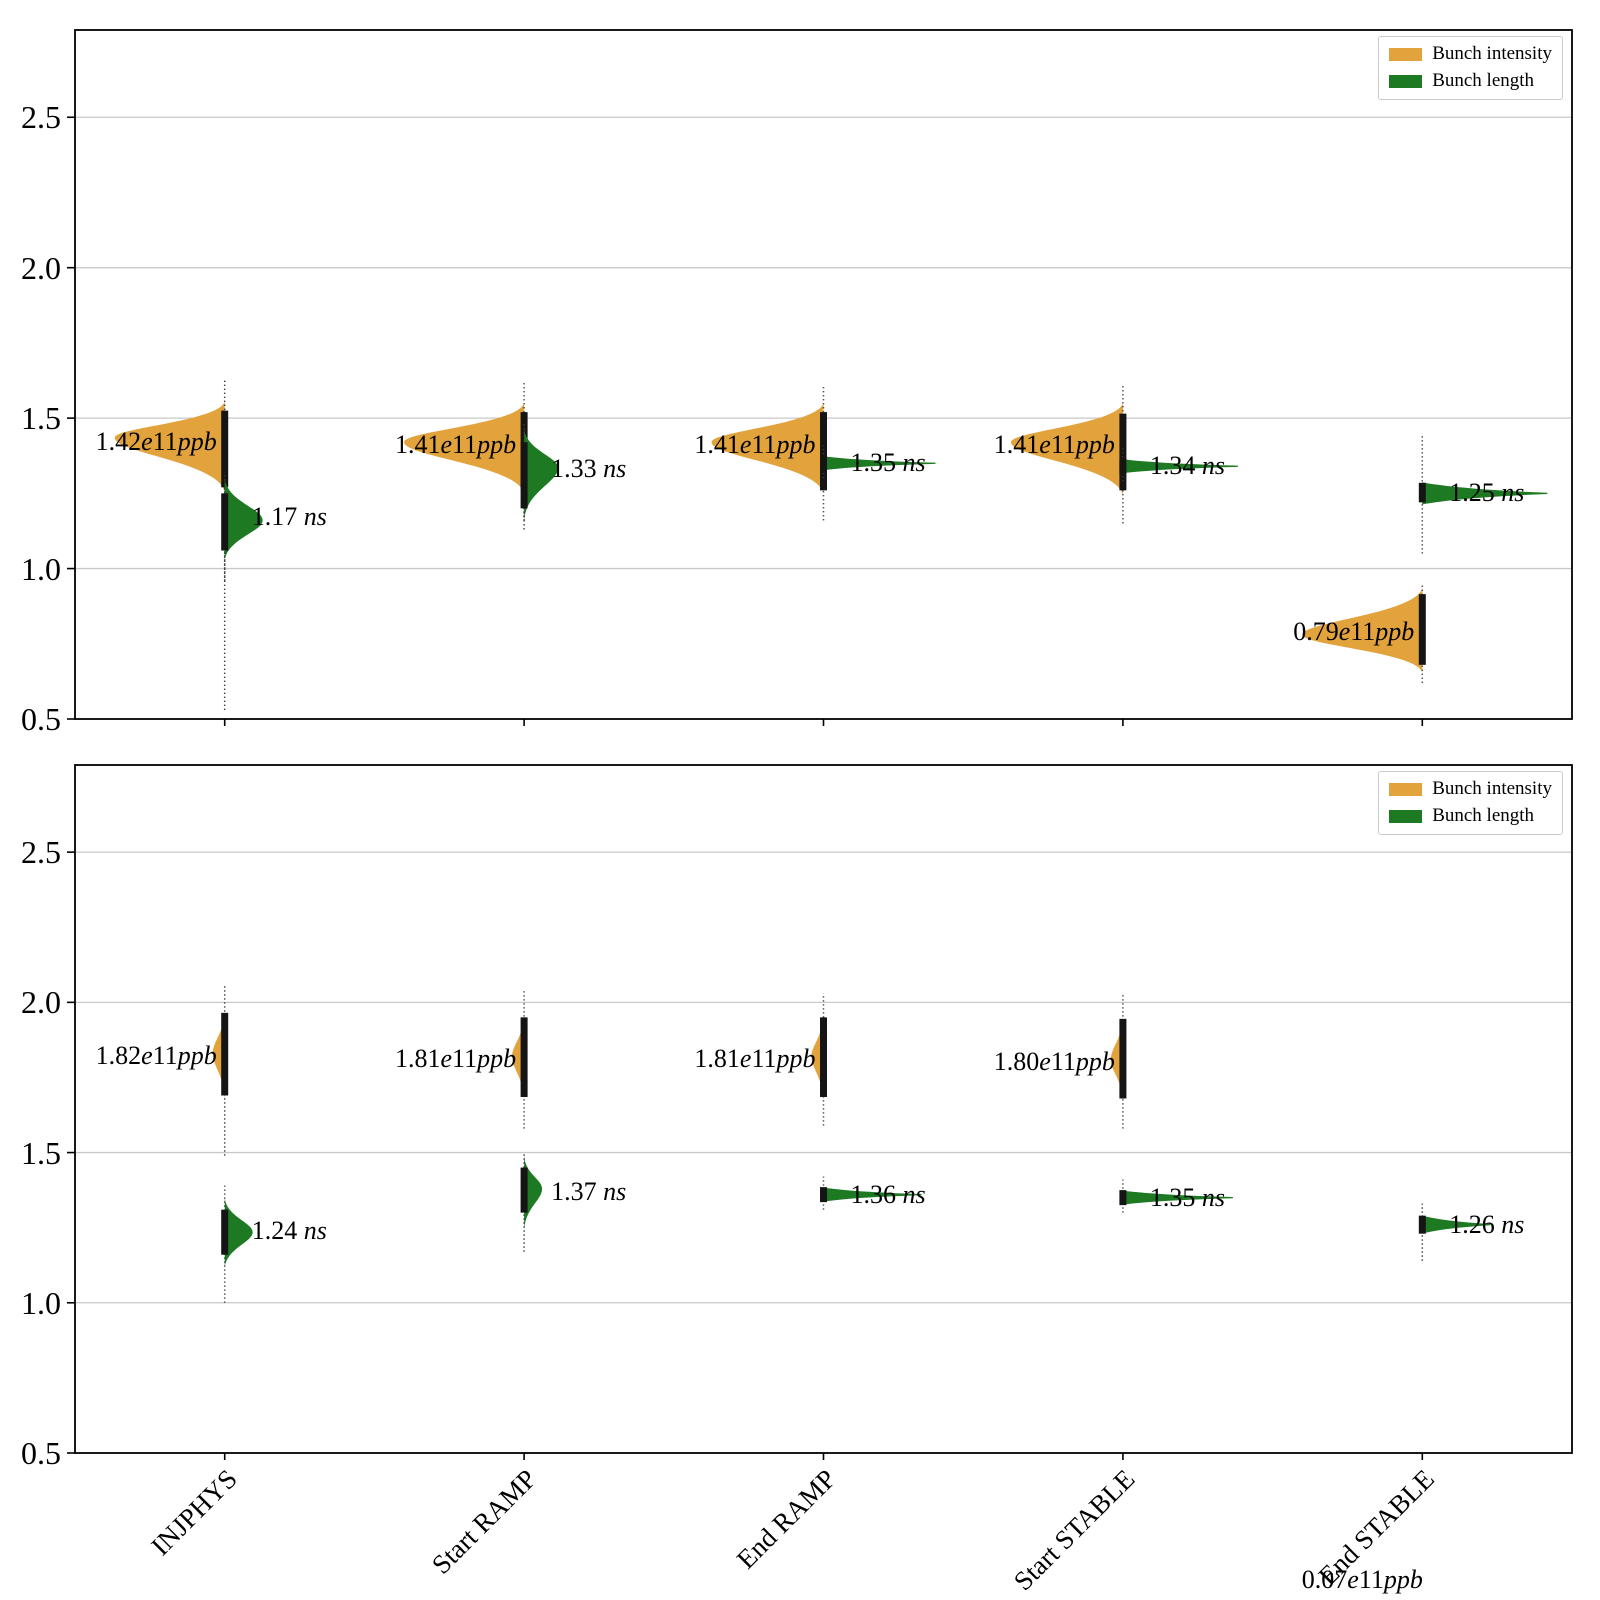  What do you see at coordinates (1422, 629) in the screenshot?
I see `box-bar-bunch-intensity-end-stable` at bounding box center [1422, 629].